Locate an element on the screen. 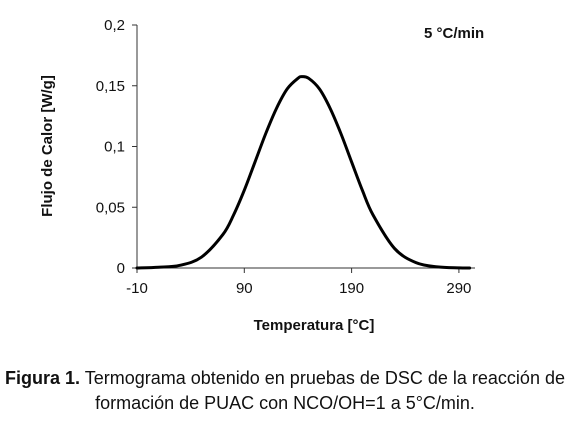 The width and height of the screenshot is (570, 448). y-tick-label: 0 is located at coordinates (121, 268).